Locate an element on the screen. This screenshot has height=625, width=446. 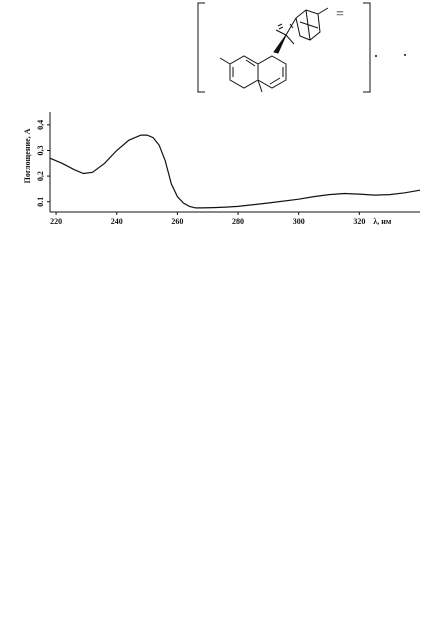
x-tick-label: 240 is located at coordinates (117, 221).